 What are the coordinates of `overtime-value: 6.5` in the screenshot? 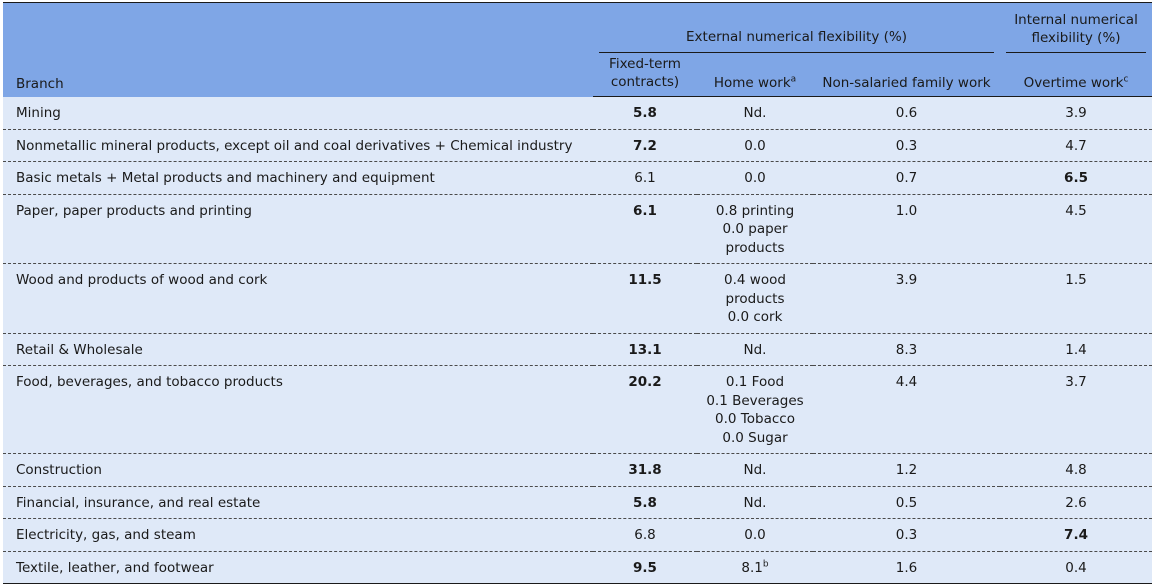 It's located at (1076, 178).